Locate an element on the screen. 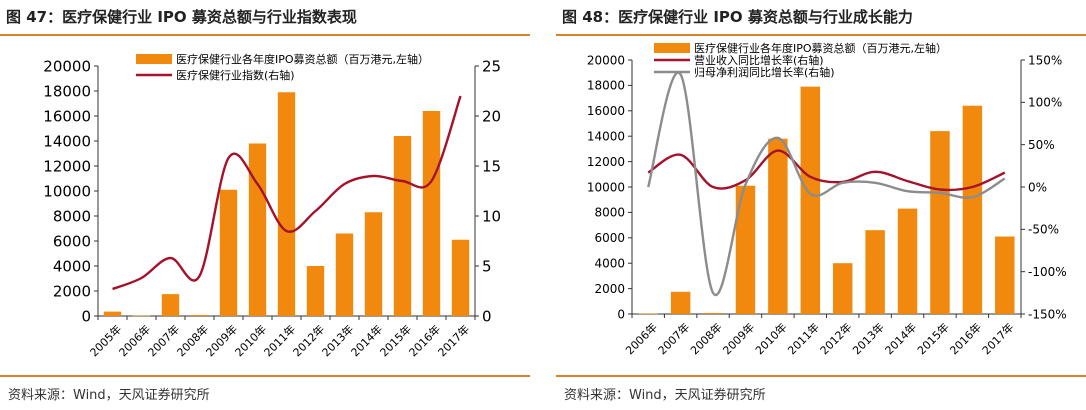 Image resolution: width=1086 pixels, height=410 pixels. right-tick-label: -150% is located at coordinates (1047, 314).